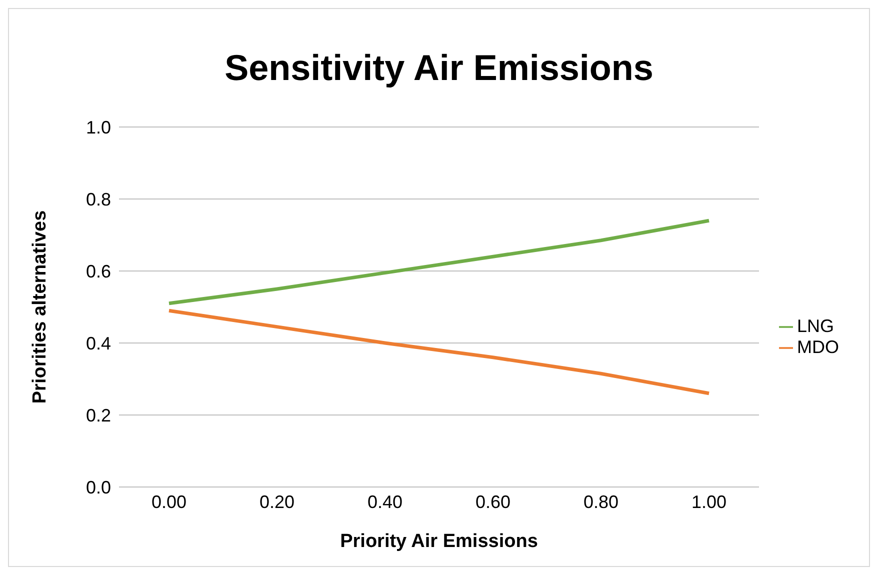 The height and width of the screenshot is (575, 879). What do you see at coordinates (818, 347) in the screenshot?
I see `legend-label: MDO` at bounding box center [818, 347].